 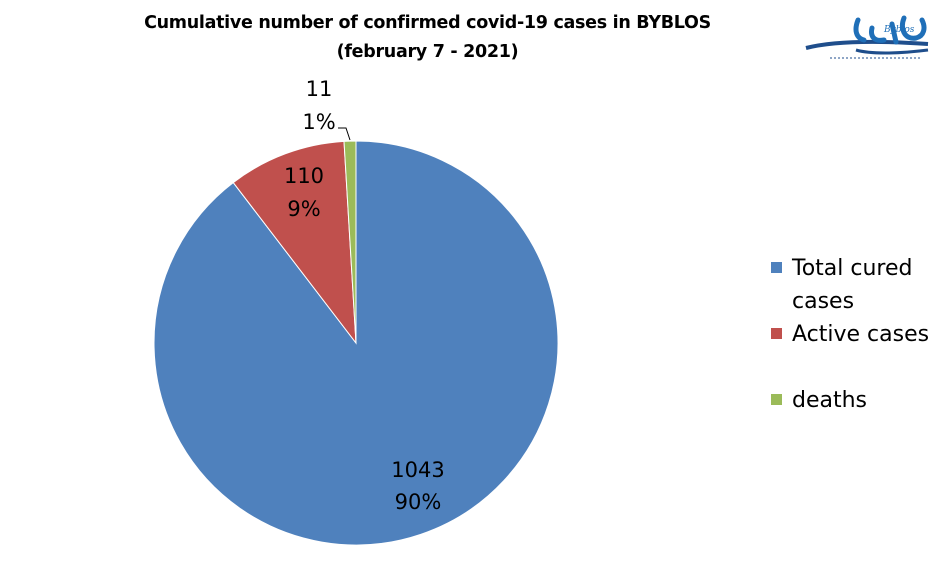 I want to click on chart-title-line-2: (february 7 - 2021), so click(x=427, y=52).